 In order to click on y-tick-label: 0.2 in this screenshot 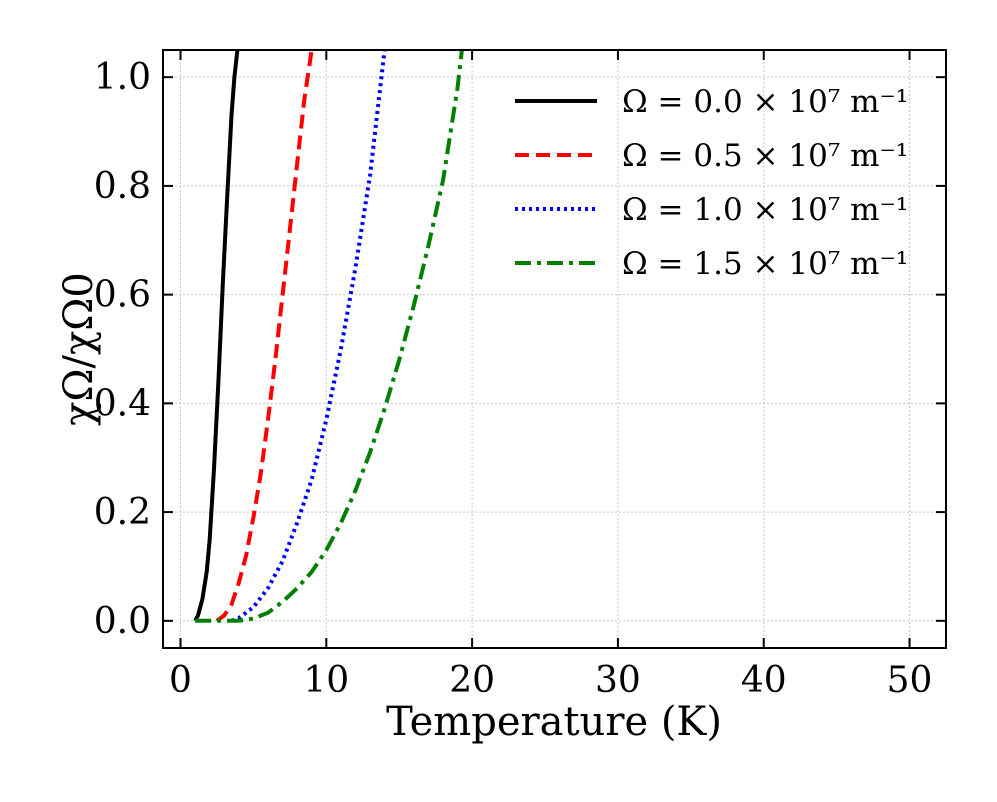, I will do `click(122, 512)`.